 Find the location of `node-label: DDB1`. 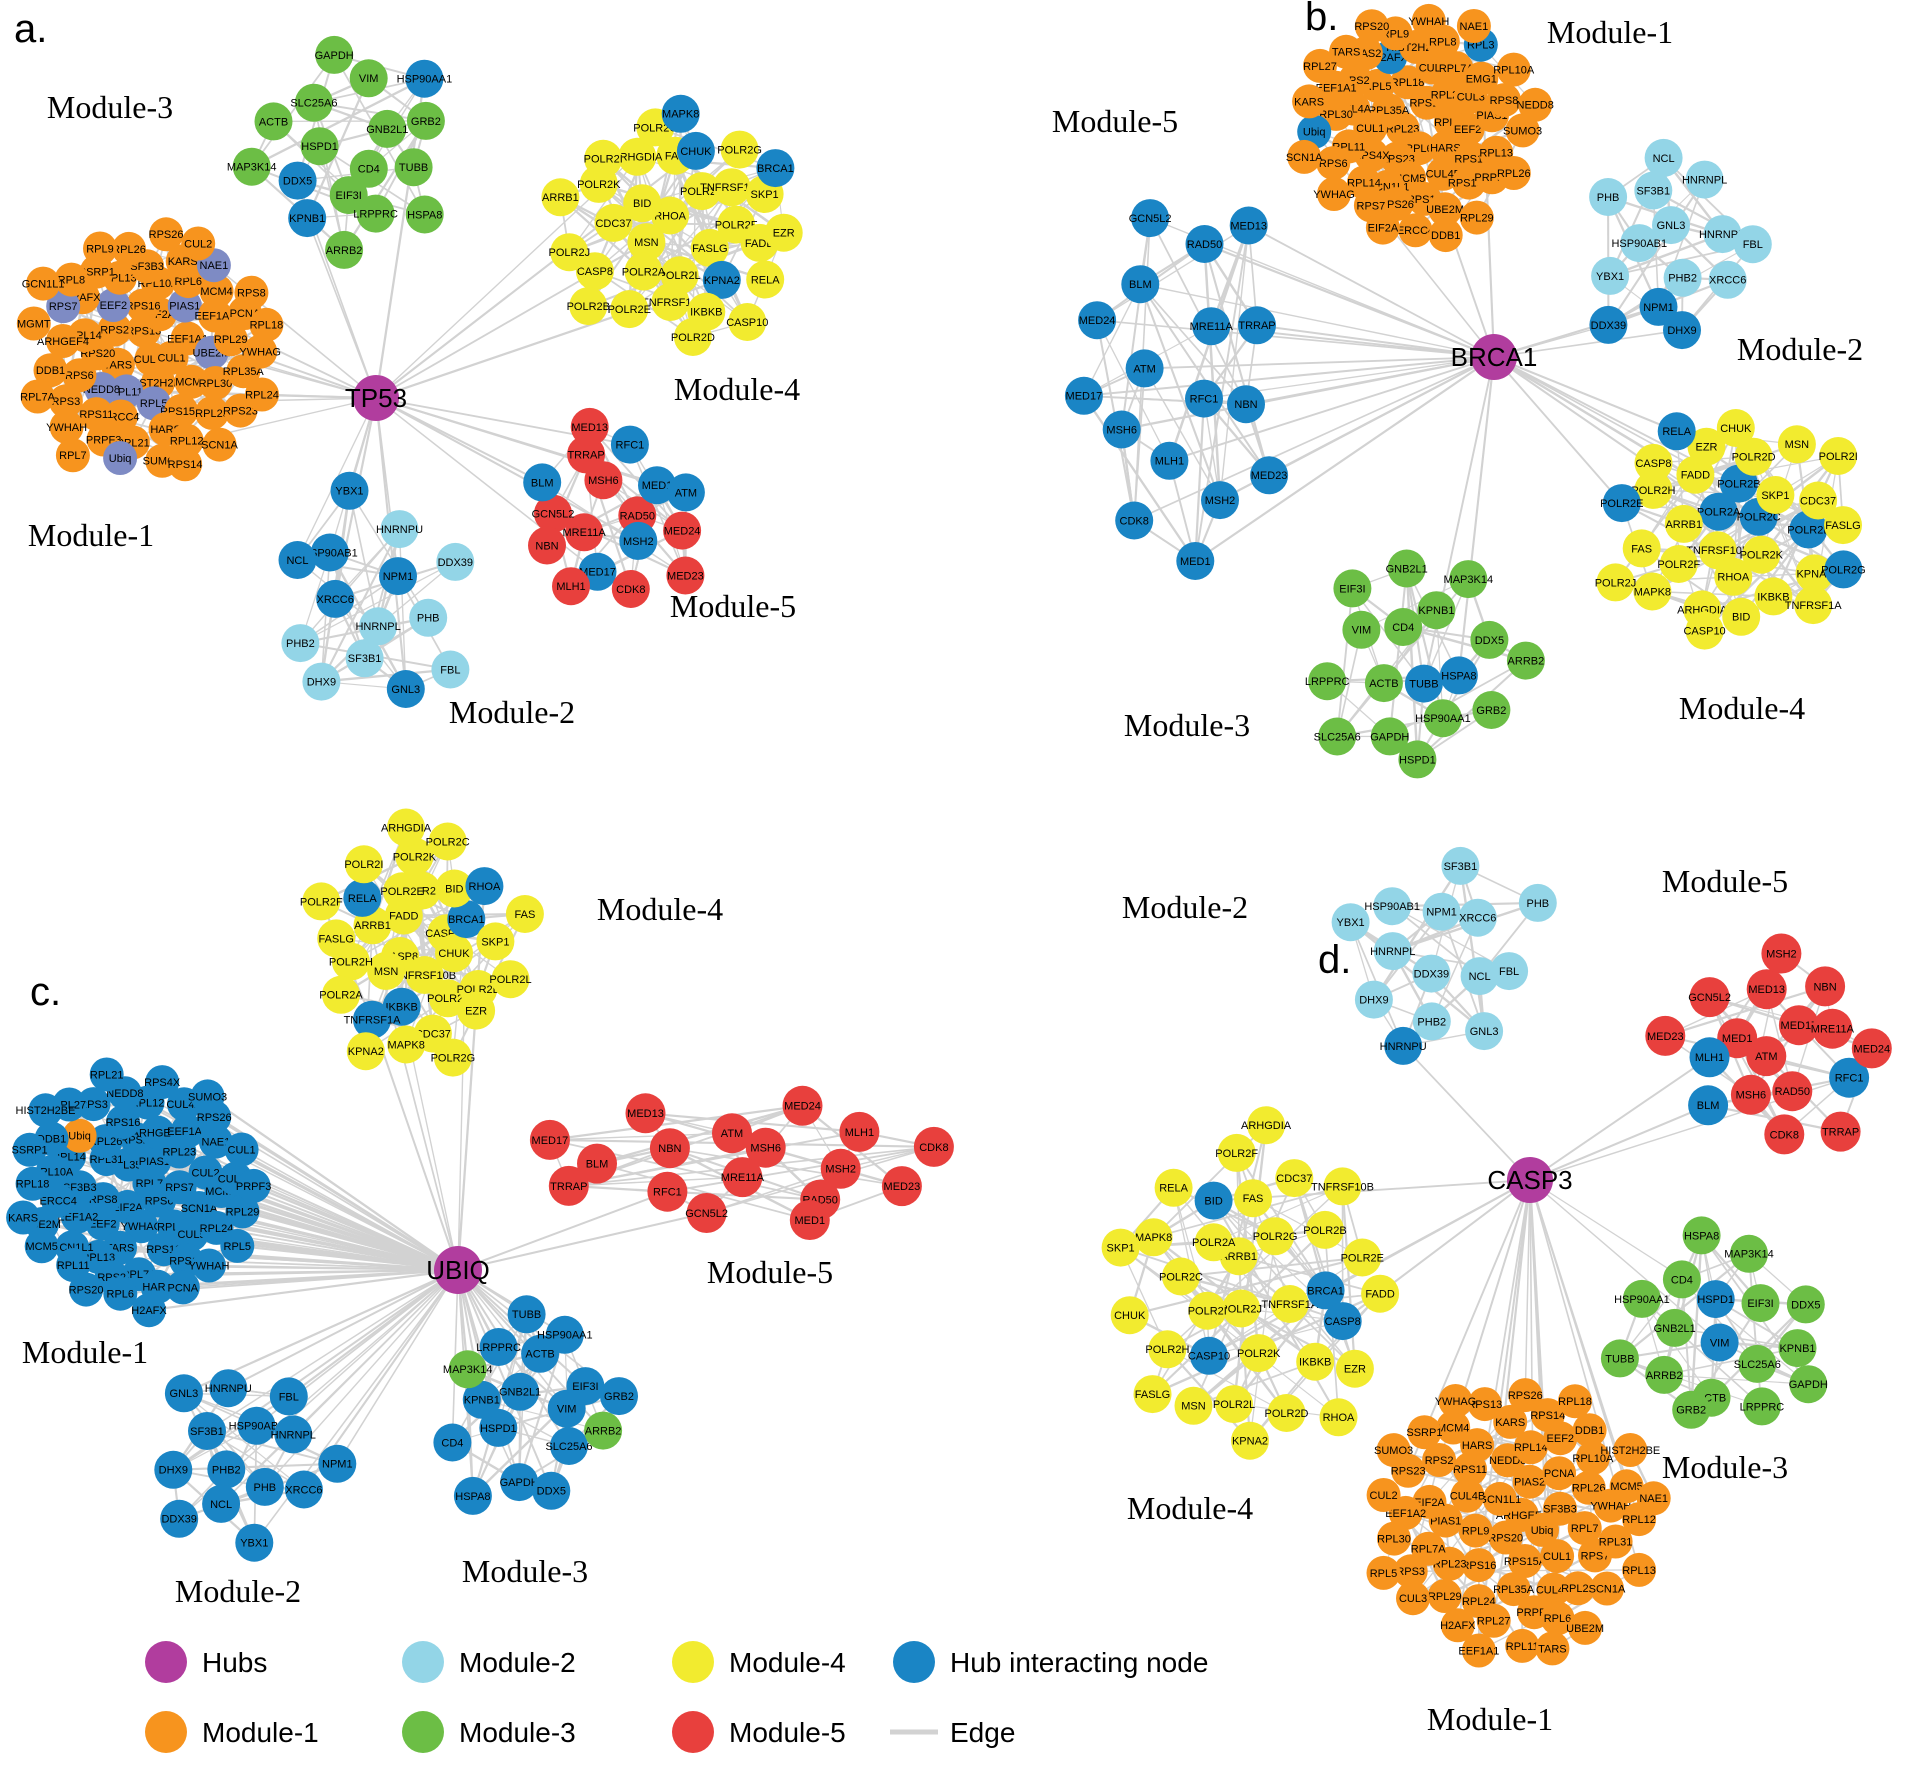

node-label: DDB1 is located at coordinates (1445, 236).